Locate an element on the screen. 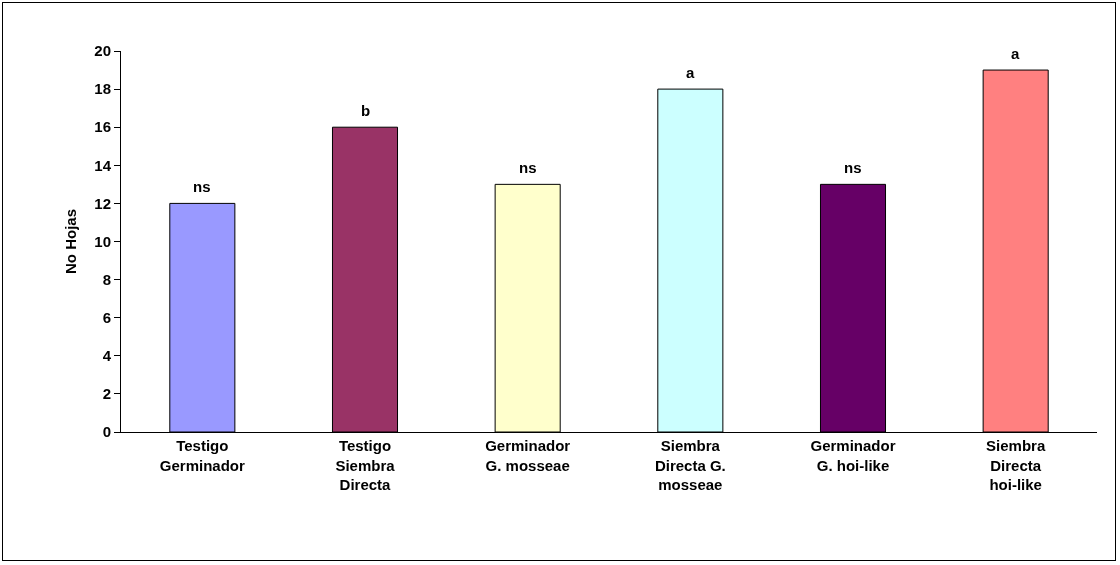  y-tick-label: 14 is located at coordinates (103, 165).